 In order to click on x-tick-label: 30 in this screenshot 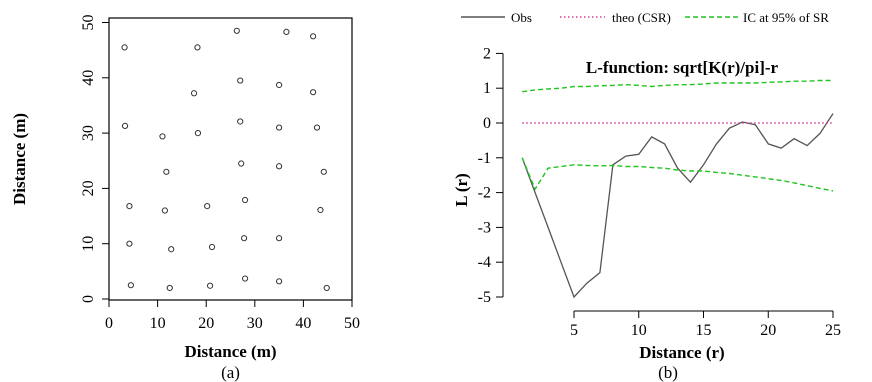, I will do `click(255, 323)`.